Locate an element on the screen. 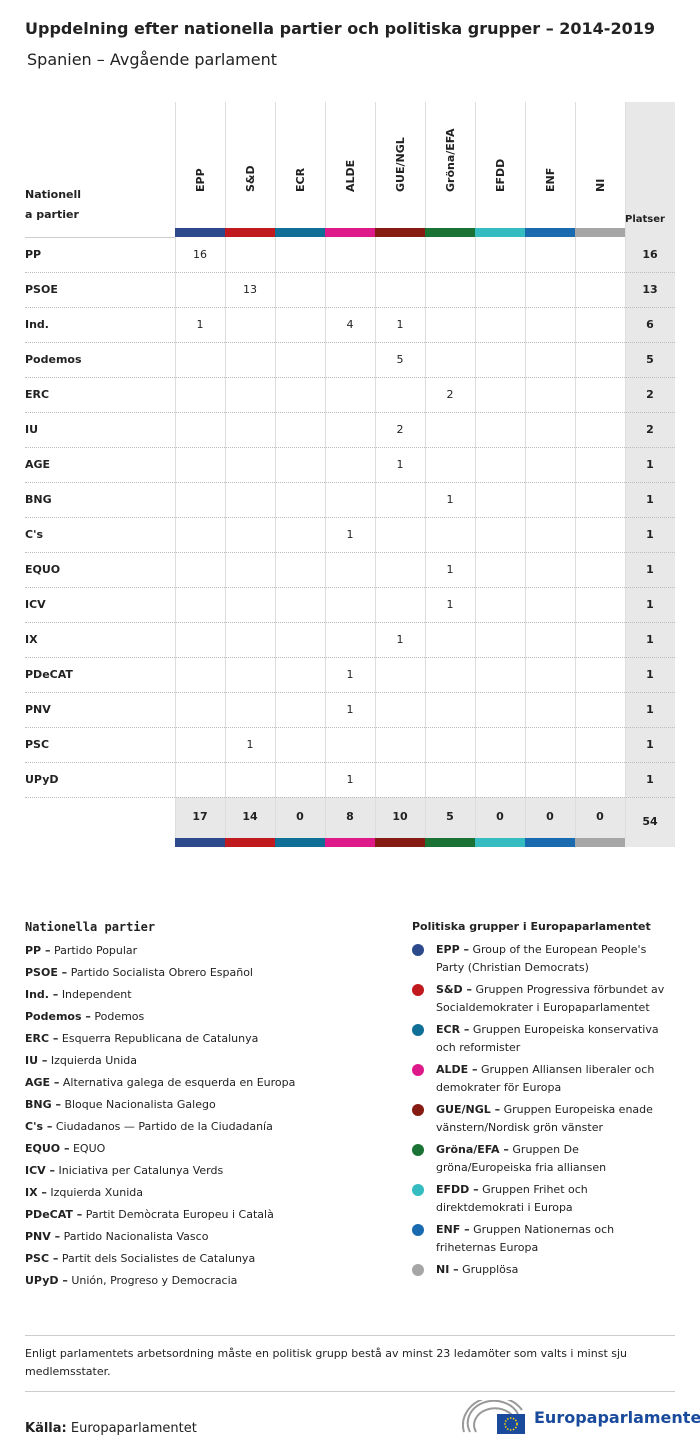 This screenshot has height=1456, width=700. legend-name: Partido Nacionalista Vasco is located at coordinates (136, 1236).